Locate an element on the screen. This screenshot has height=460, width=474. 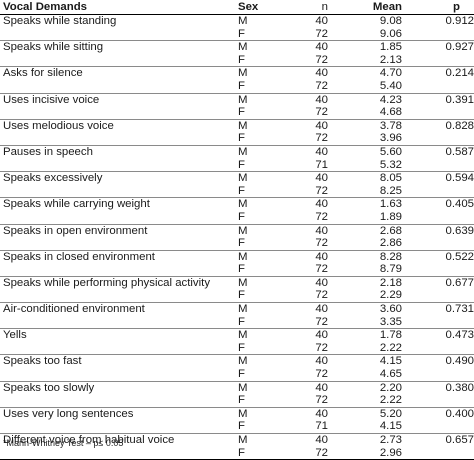
table-row: F 72 3.35 is located at coordinates (237, 322).